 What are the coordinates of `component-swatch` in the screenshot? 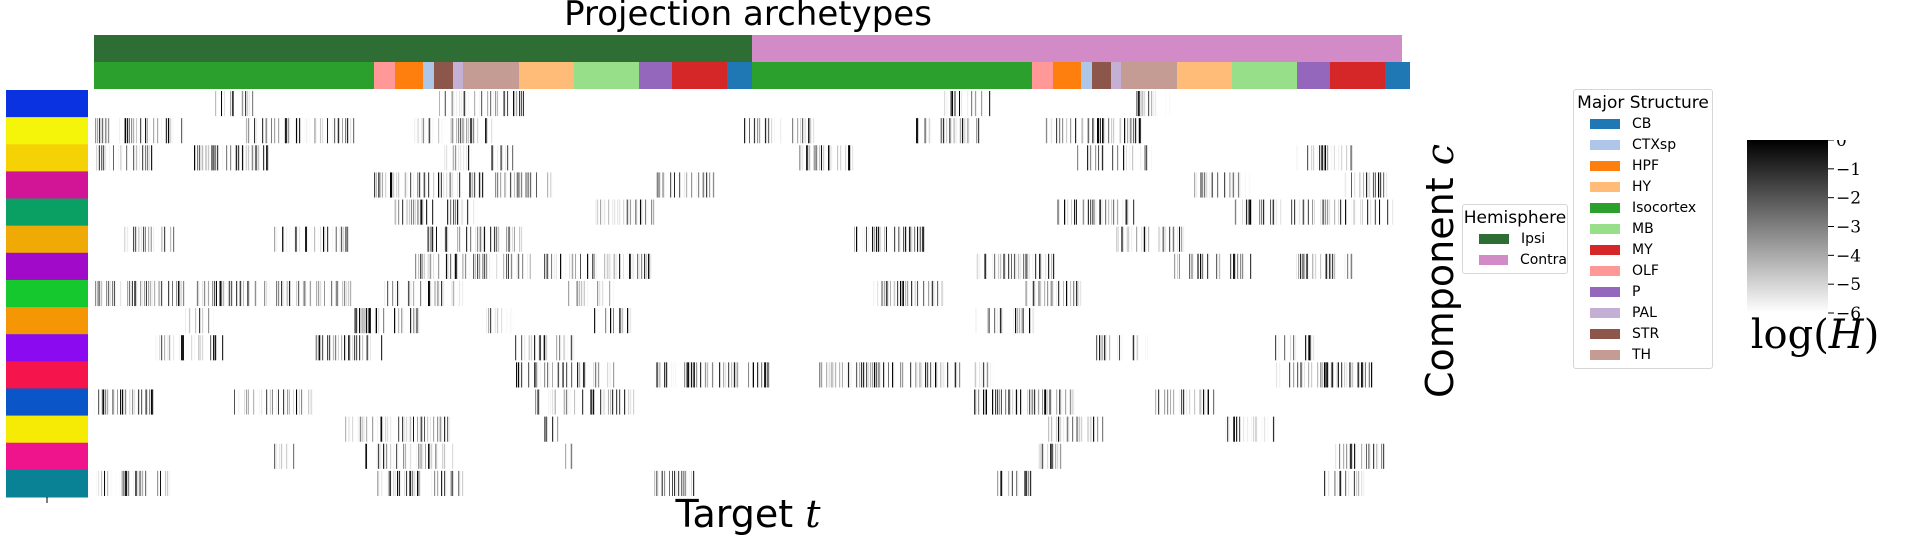 It's located at (47, 402).